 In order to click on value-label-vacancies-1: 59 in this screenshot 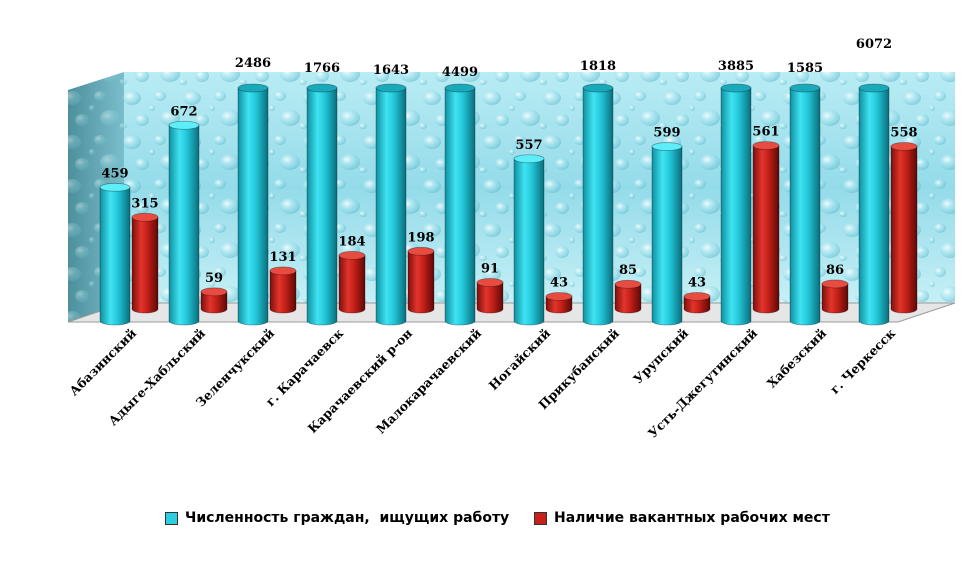, I will do `click(214, 278)`.